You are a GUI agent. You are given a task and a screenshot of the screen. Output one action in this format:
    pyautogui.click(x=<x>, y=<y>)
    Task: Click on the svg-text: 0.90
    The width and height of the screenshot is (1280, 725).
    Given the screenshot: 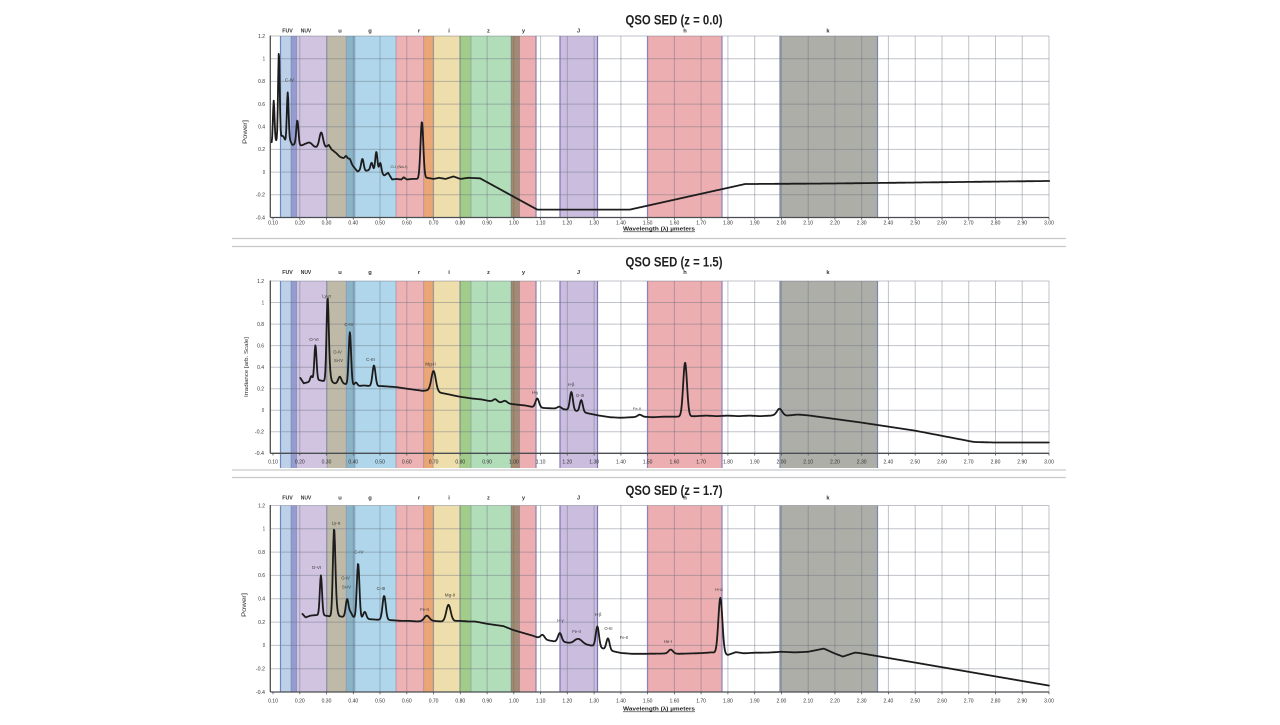 What is the action you would take?
    pyautogui.click(x=487, y=463)
    